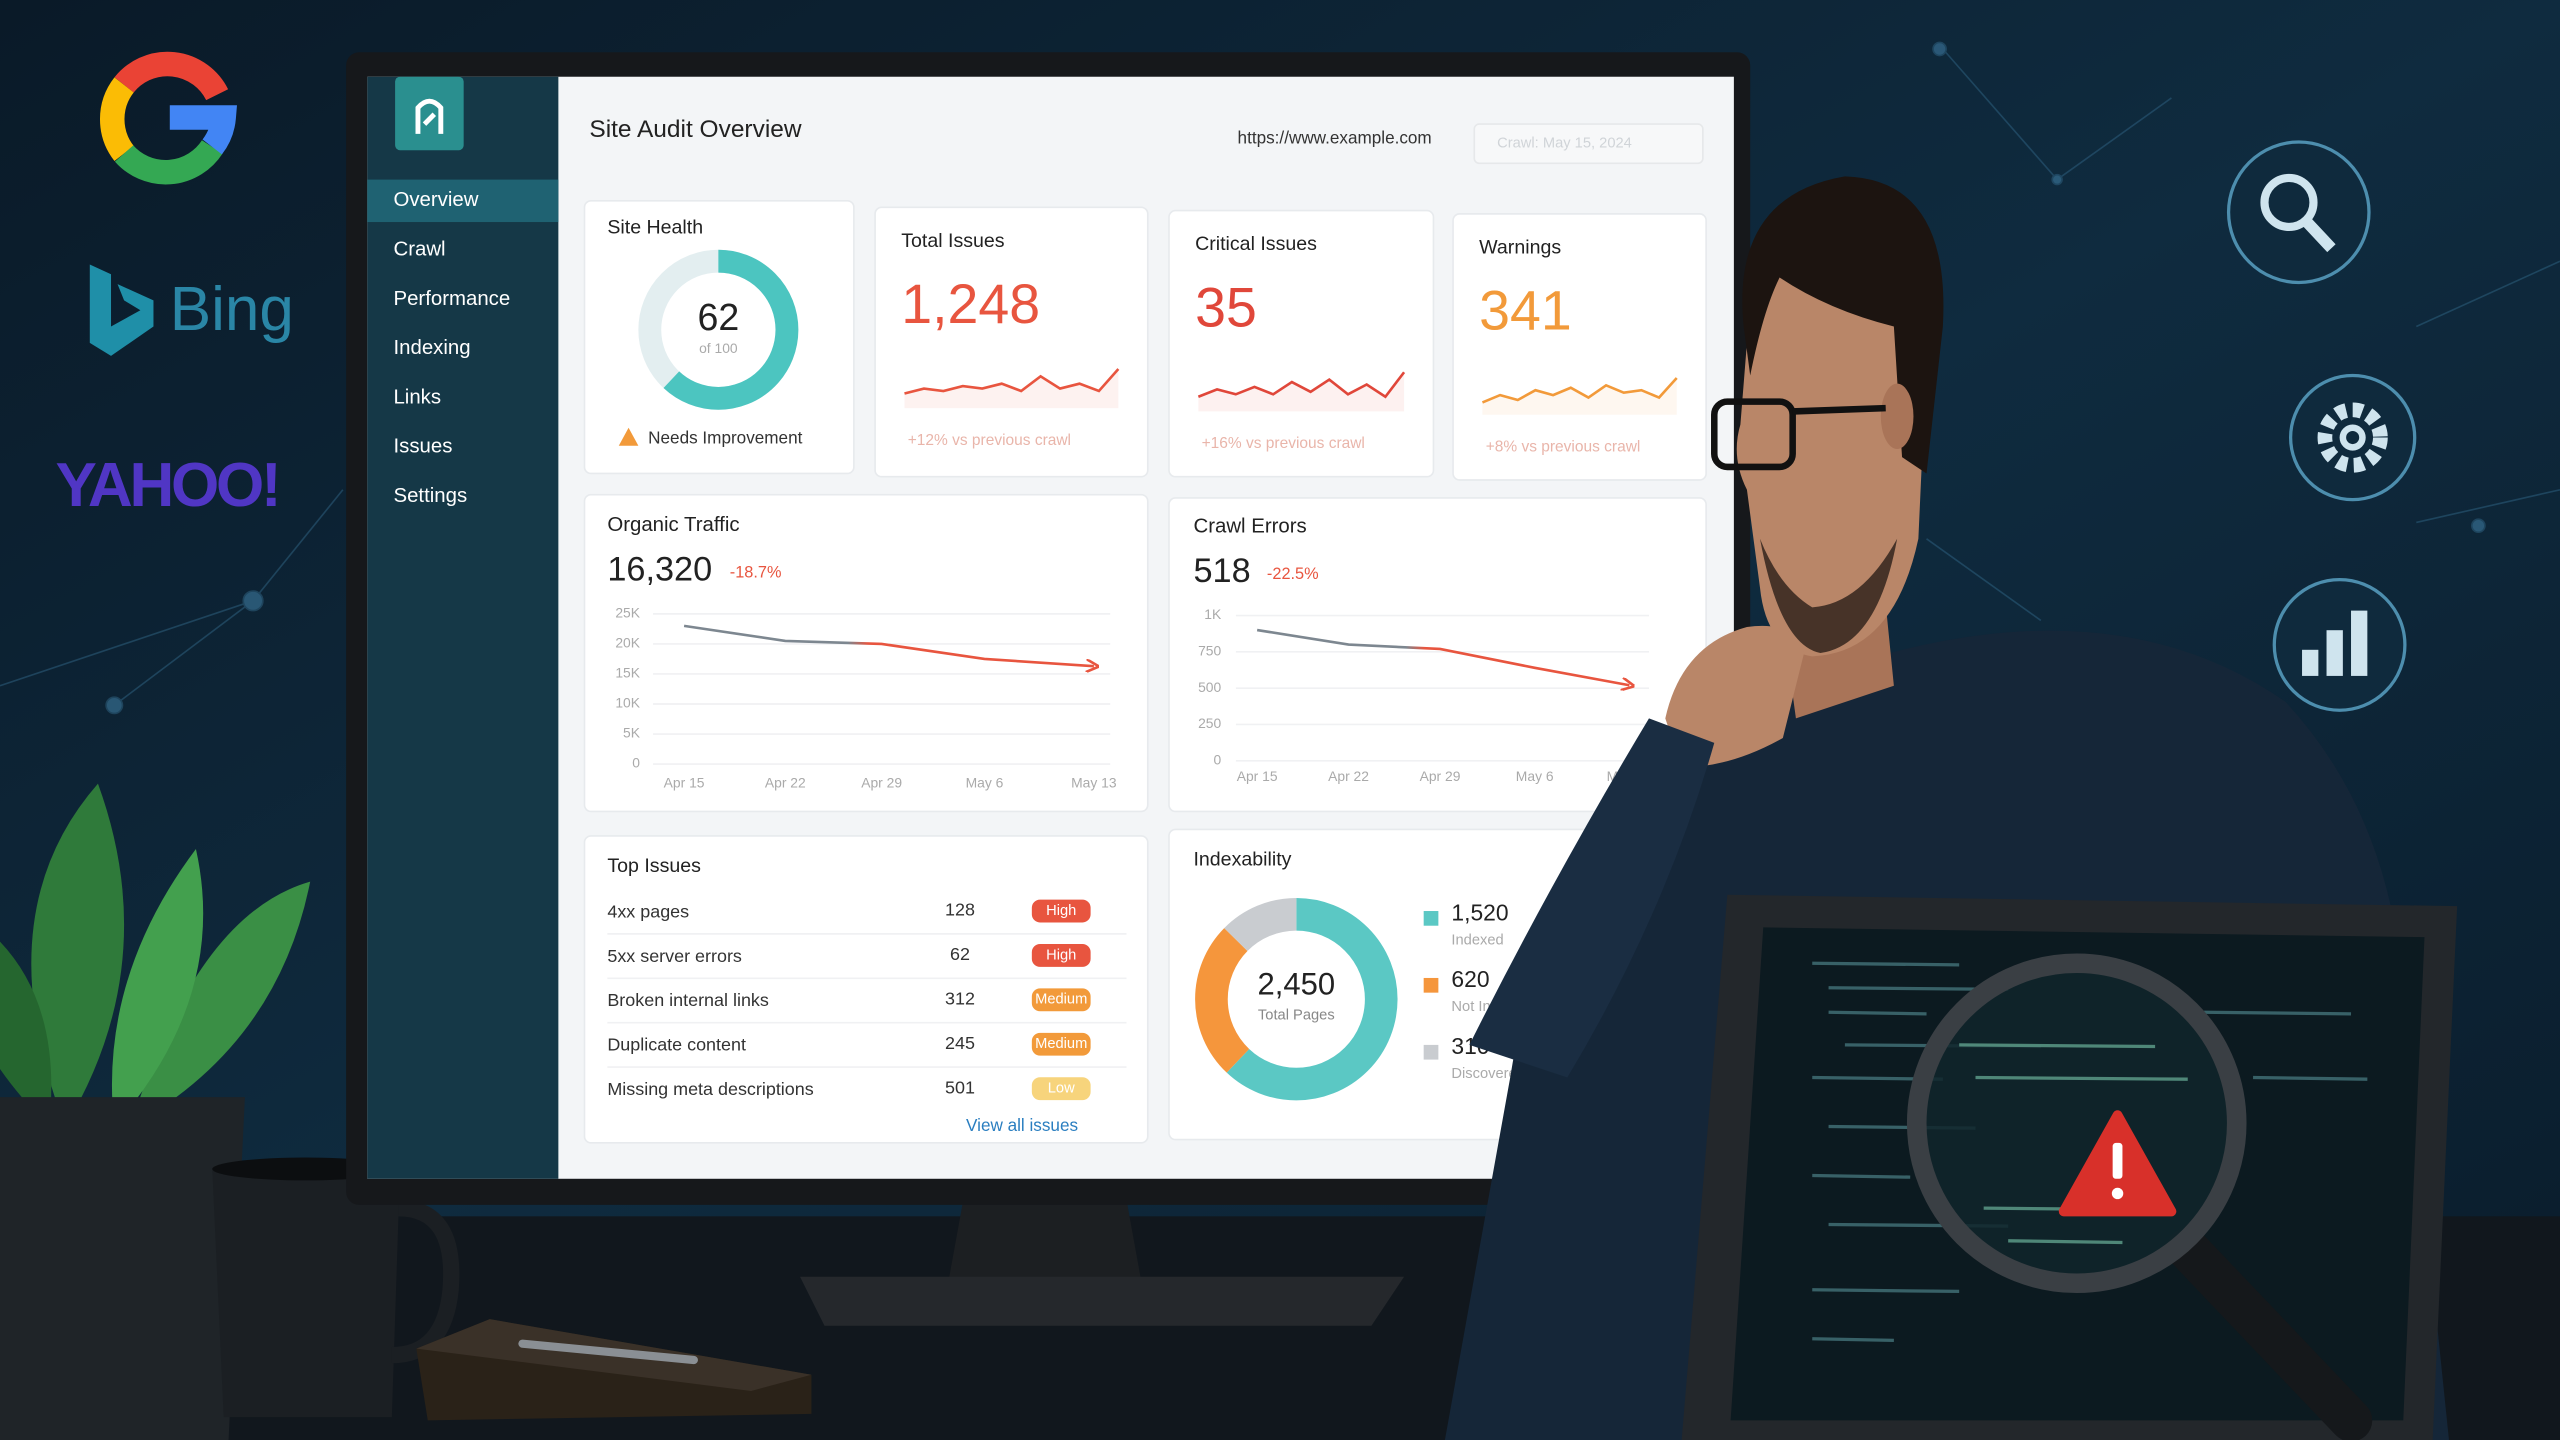 This screenshot has width=2560, height=1440. I want to click on legend-value: 1,520, so click(1479, 912).